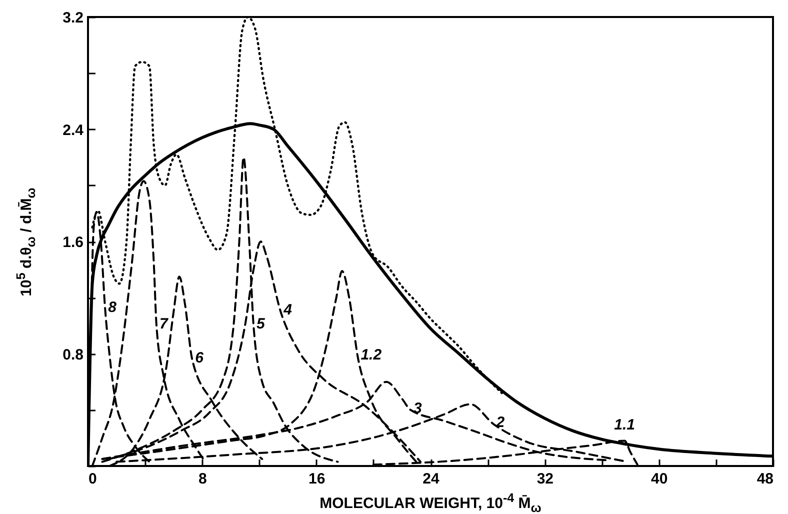 This screenshot has width=788, height=514. What do you see at coordinates (73, 130) in the screenshot?
I see `y-tick-label: 2.4` at bounding box center [73, 130].